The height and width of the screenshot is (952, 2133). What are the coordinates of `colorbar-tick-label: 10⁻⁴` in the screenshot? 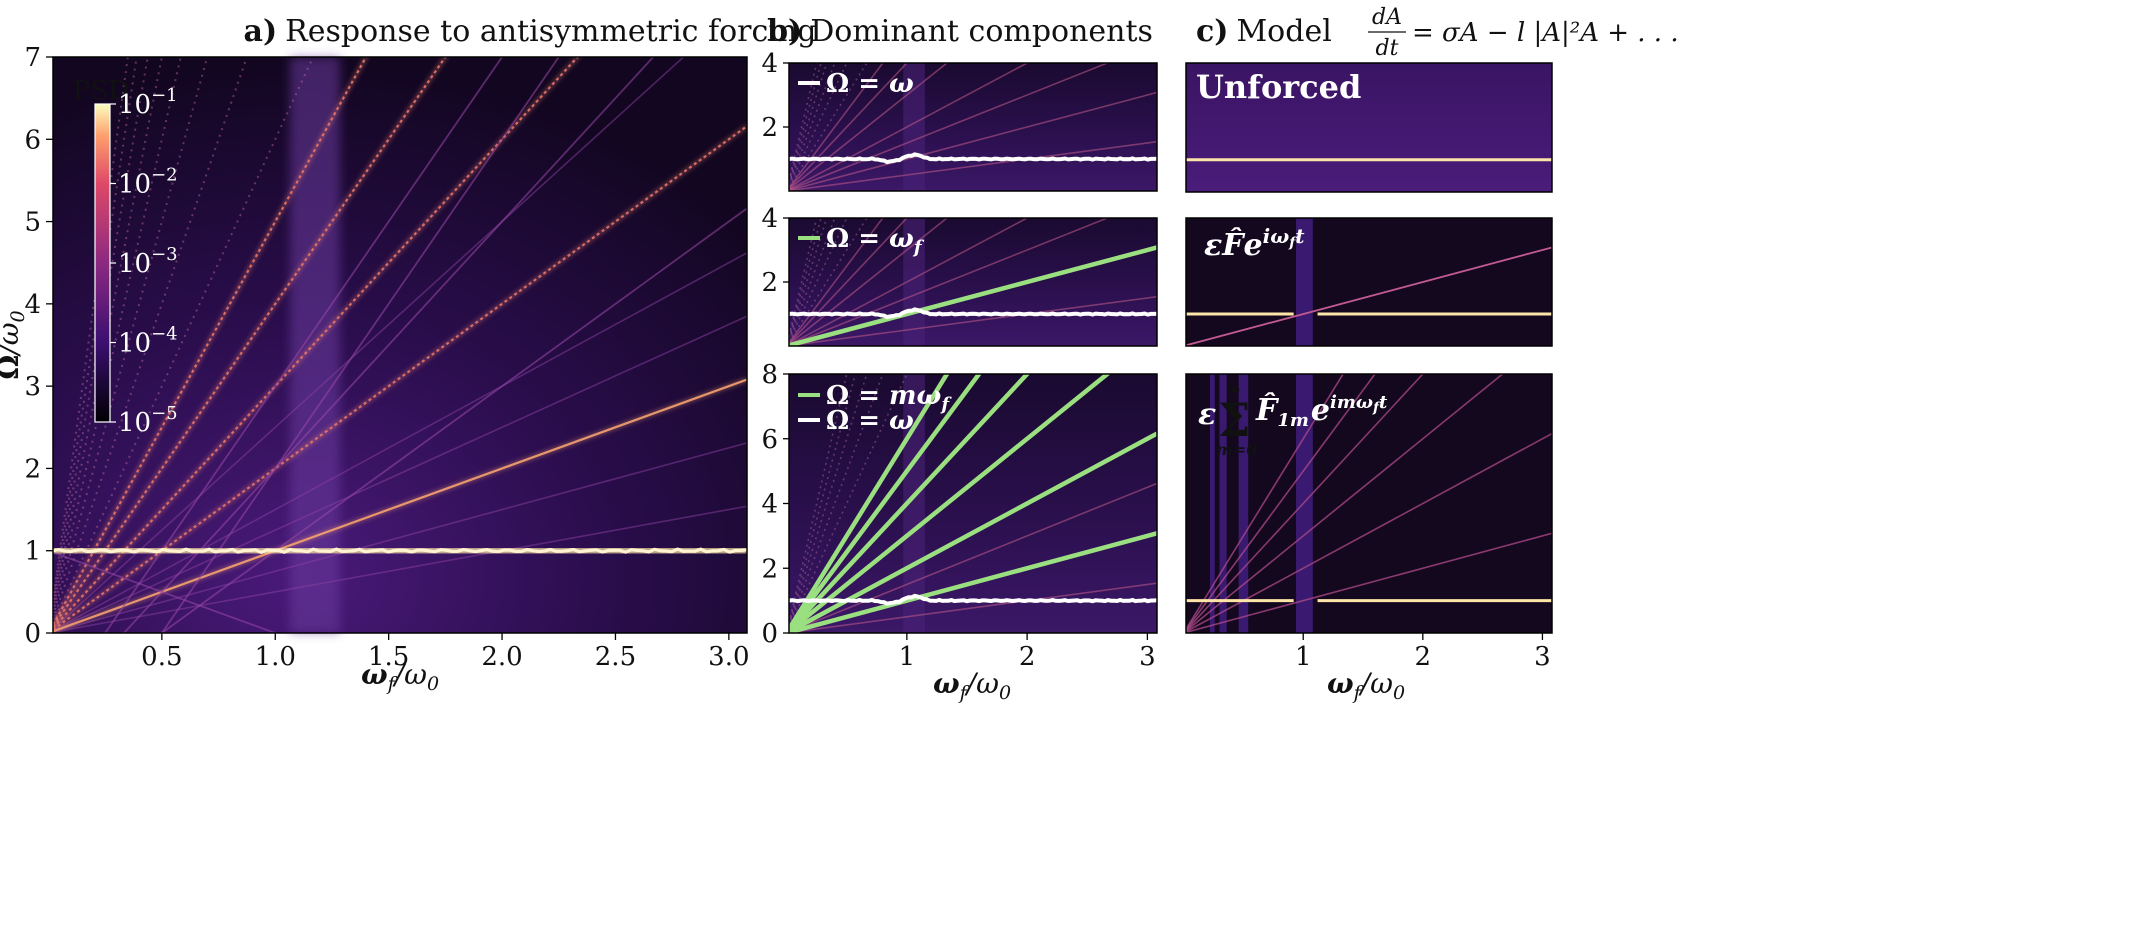 It's located at (148, 341).